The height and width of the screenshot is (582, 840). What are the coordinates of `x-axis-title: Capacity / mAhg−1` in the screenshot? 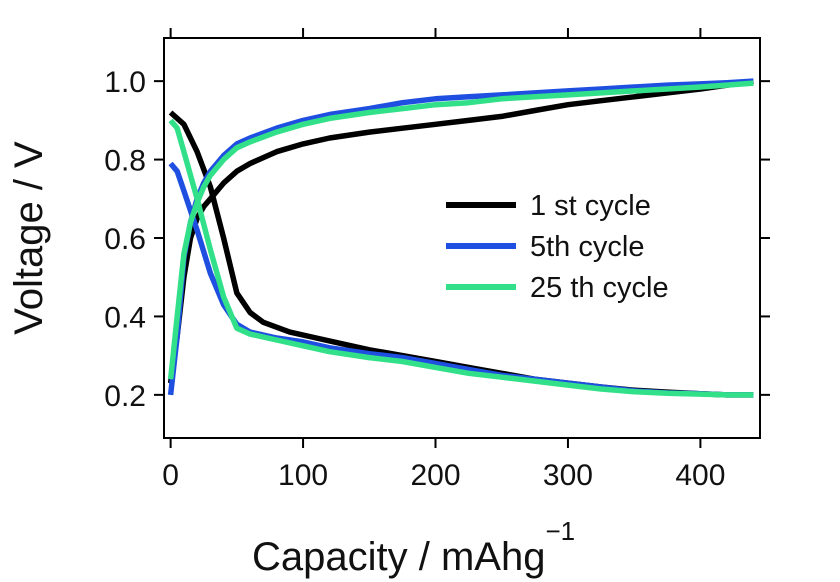 It's located at (413, 547).